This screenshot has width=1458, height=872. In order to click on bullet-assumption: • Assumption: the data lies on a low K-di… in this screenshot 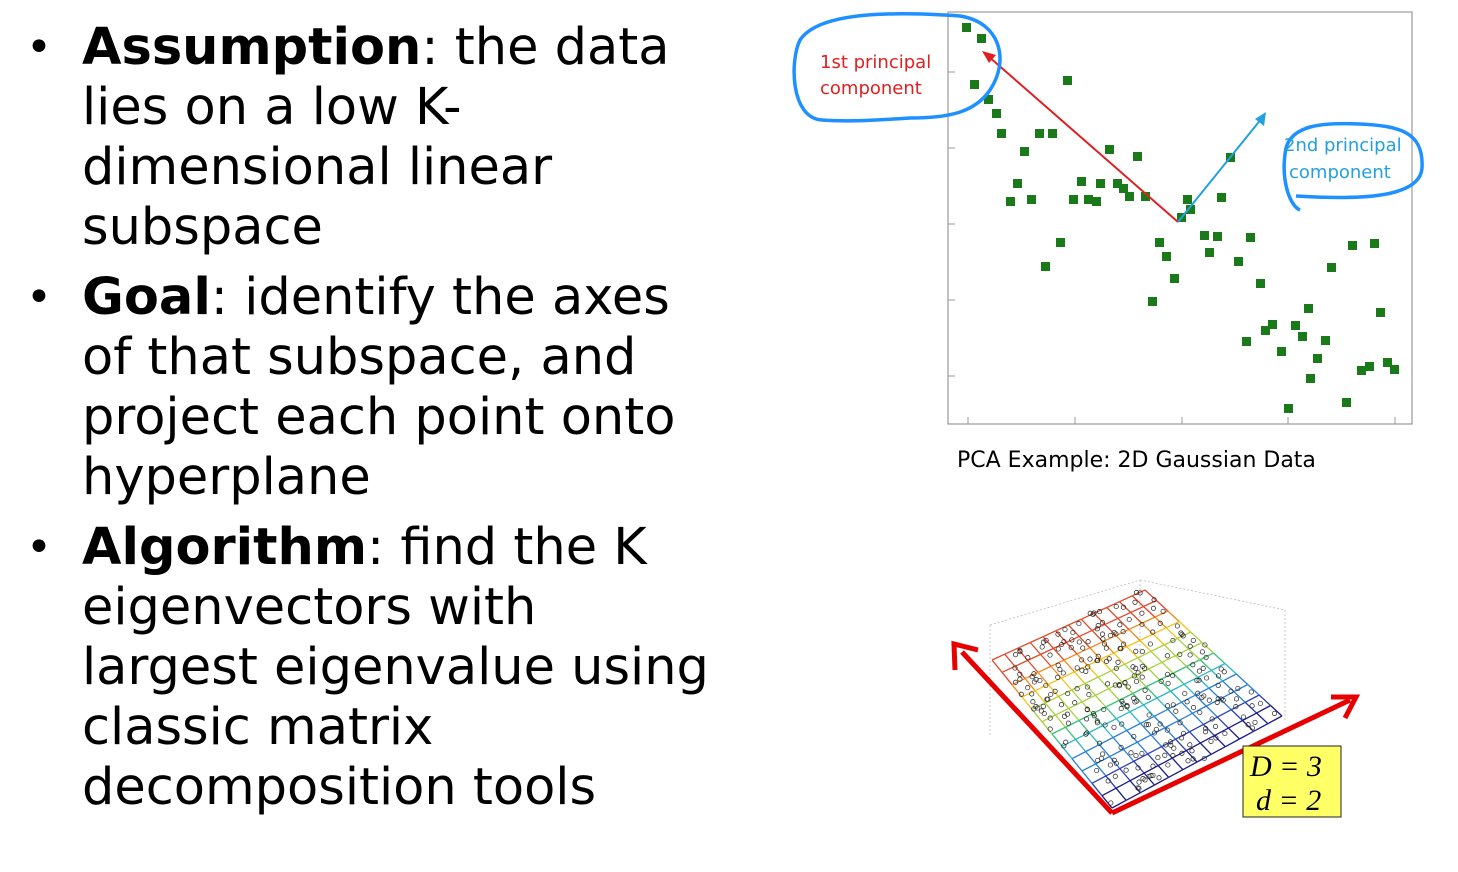, I will do `click(348, 137)`.